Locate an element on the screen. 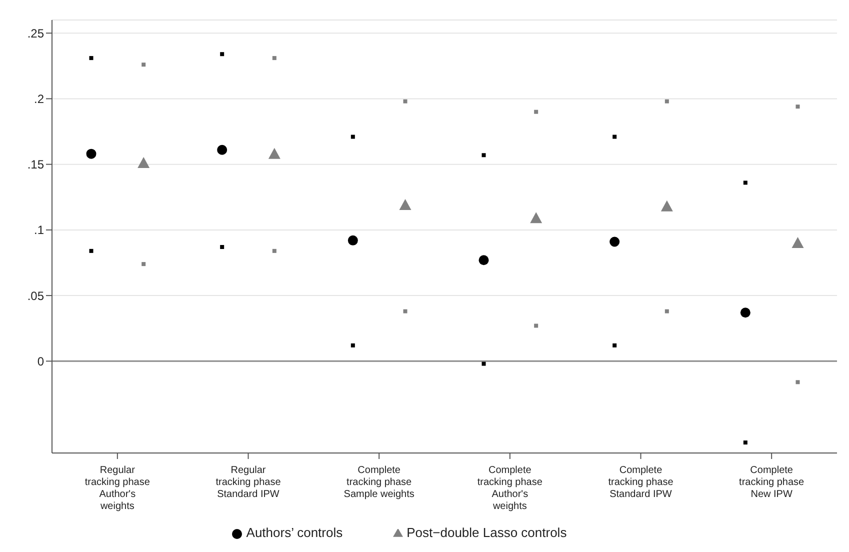  x-tick-label: Complete tracking phase Sample weights is located at coordinates (379, 482).